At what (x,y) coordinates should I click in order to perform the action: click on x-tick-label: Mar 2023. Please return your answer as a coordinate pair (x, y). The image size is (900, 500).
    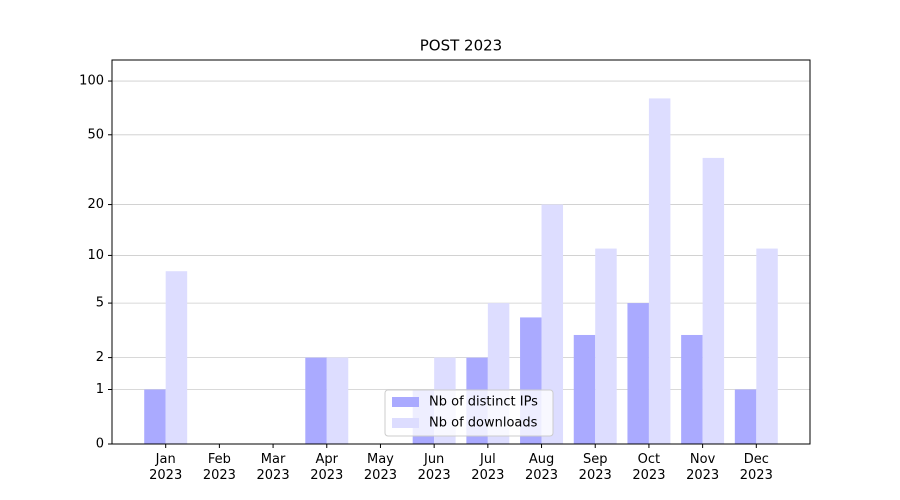
    Looking at the image, I should click on (273, 467).